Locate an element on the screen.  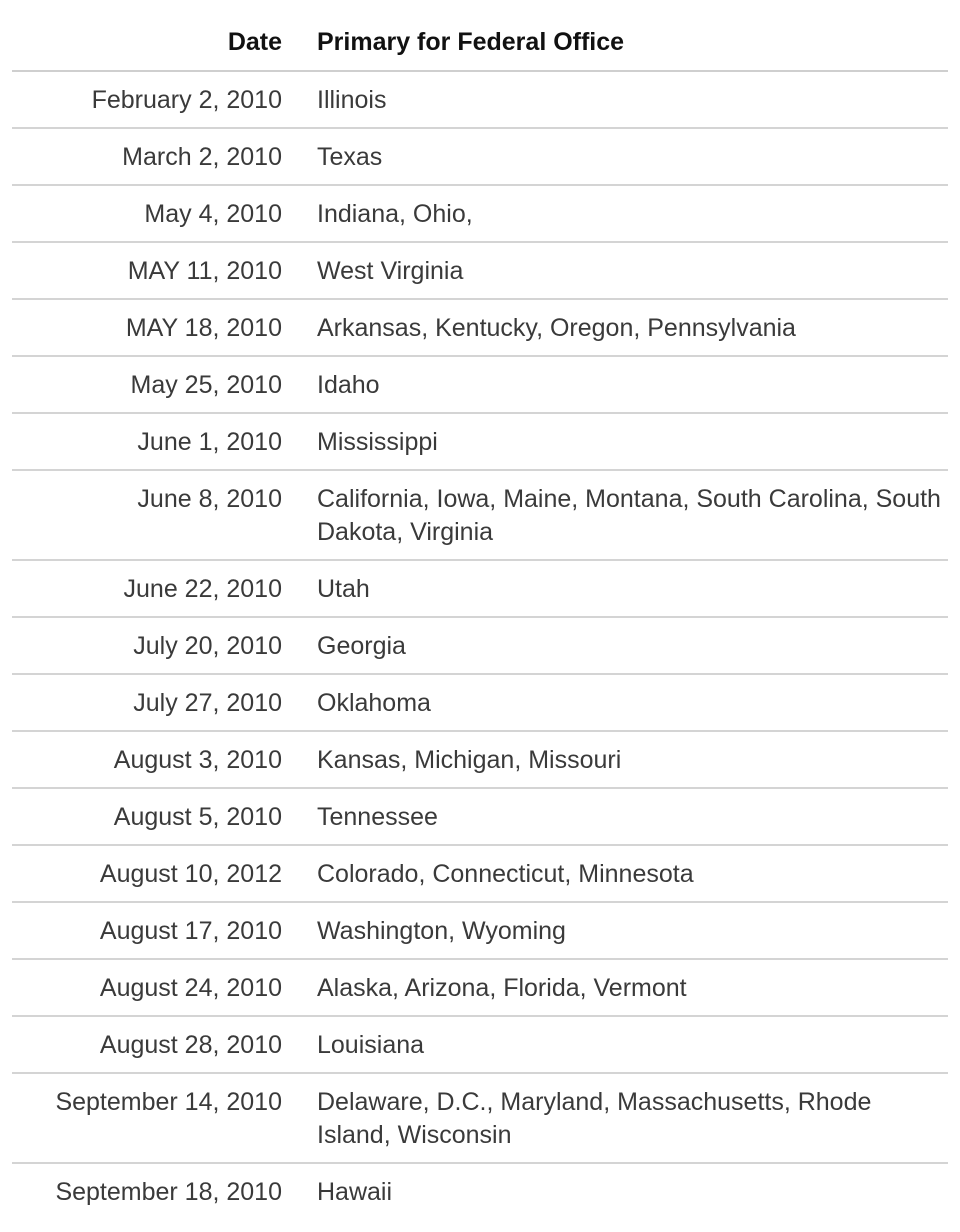
table-row: July 20, 2010 Georgia is located at coordinates (480, 646).